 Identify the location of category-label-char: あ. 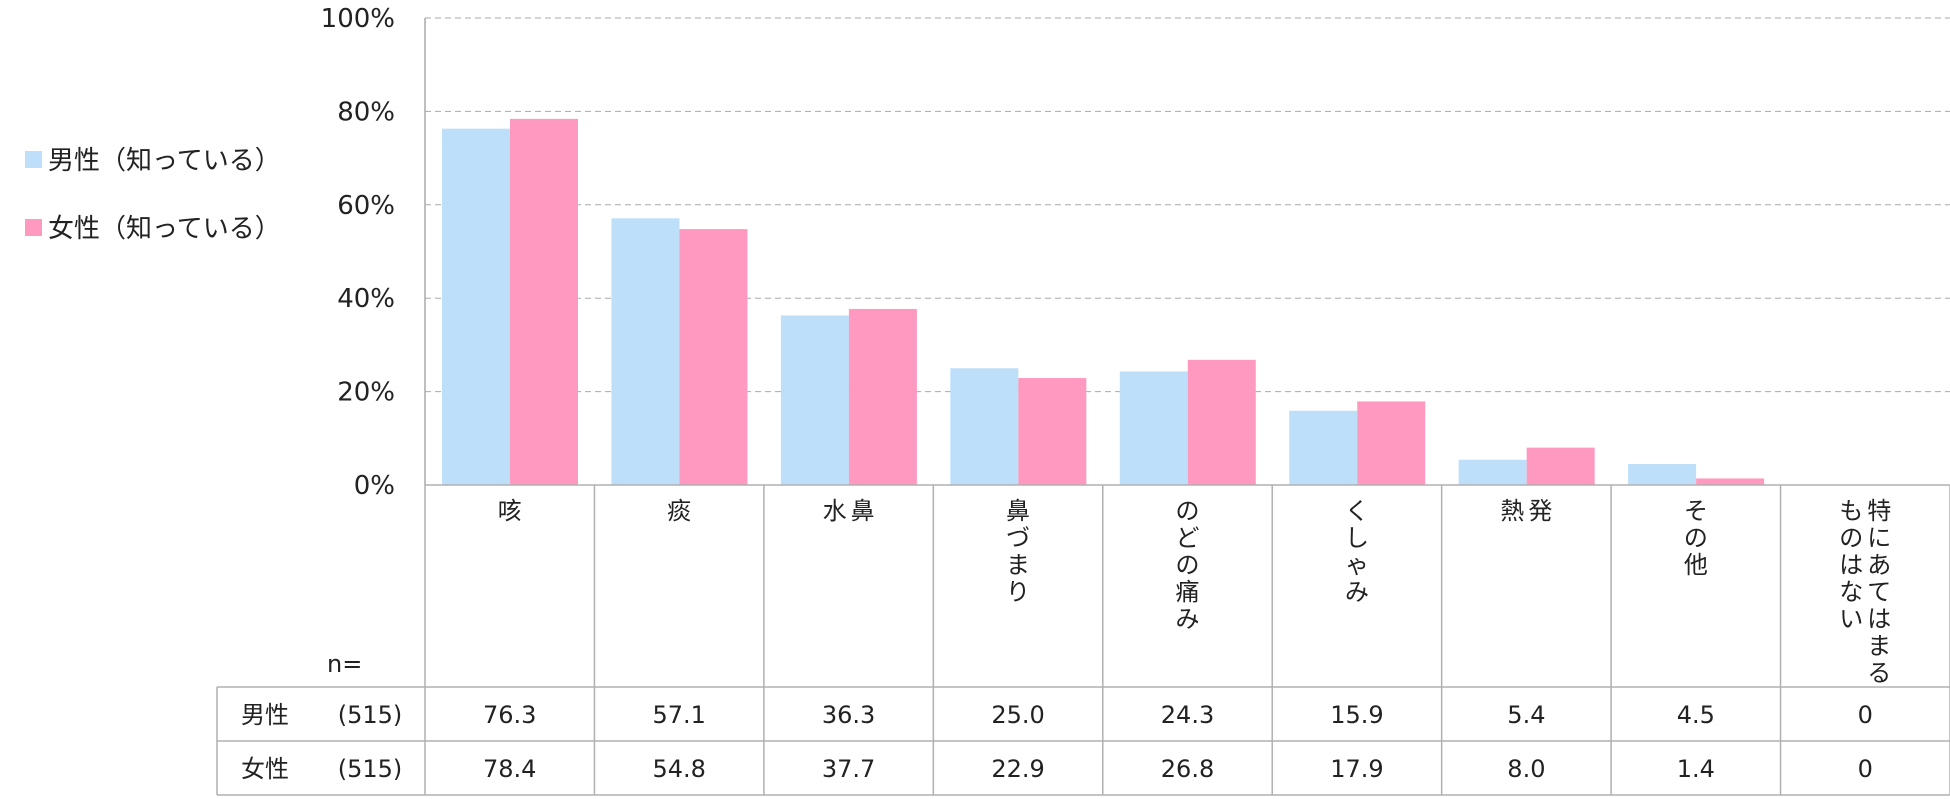
(1879, 565).